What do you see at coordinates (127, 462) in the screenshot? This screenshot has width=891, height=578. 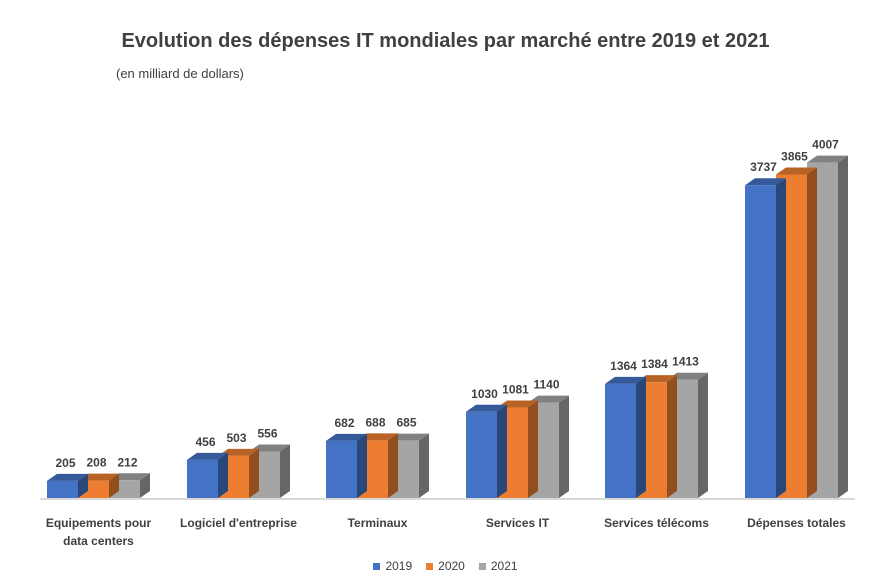 I see `data-label-2021-0: 212` at bounding box center [127, 462].